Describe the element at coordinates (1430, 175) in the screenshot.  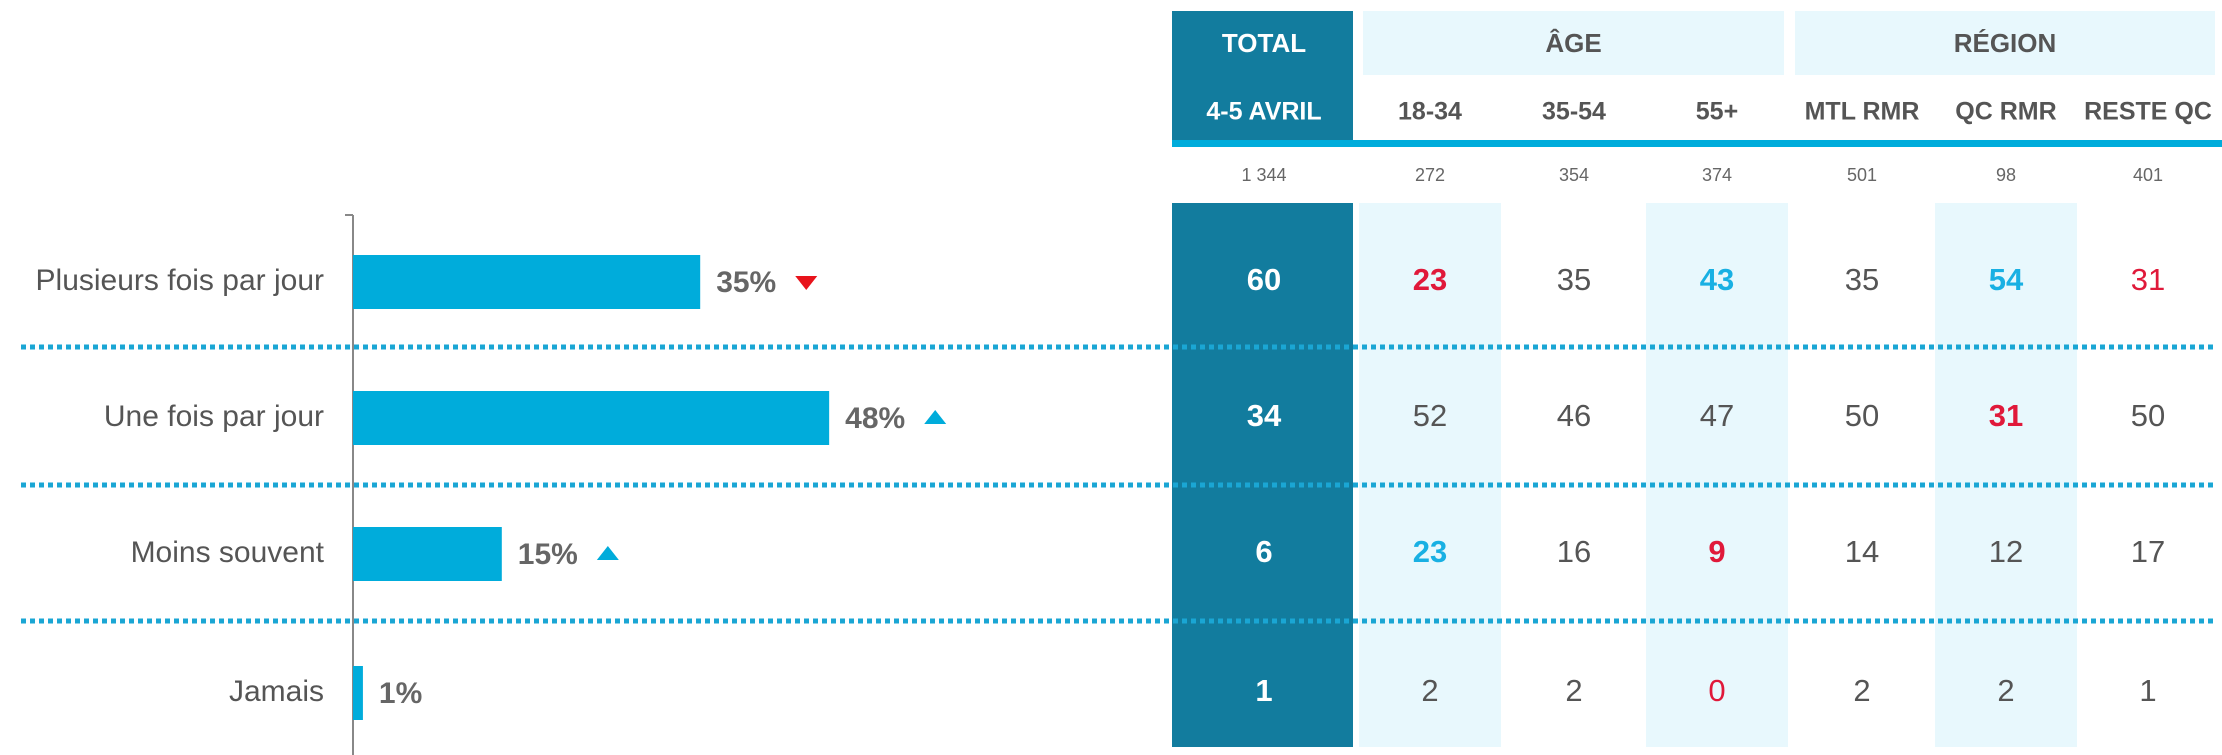
I see `base-size: 272` at that location.